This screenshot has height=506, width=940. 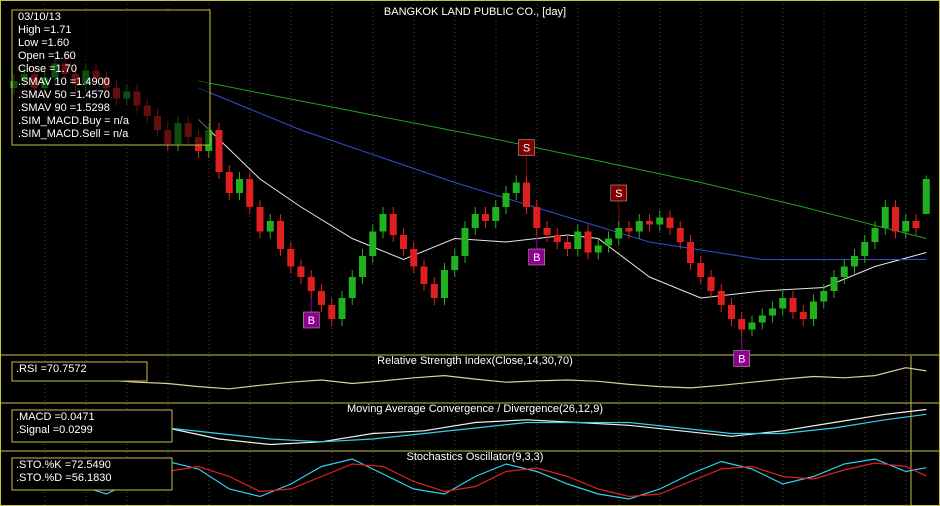 What do you see at coordinates (63, 465) in the screenshot?
I see `legend-entry: .STO.%K =72.5490` at bounding box center [63, 465].